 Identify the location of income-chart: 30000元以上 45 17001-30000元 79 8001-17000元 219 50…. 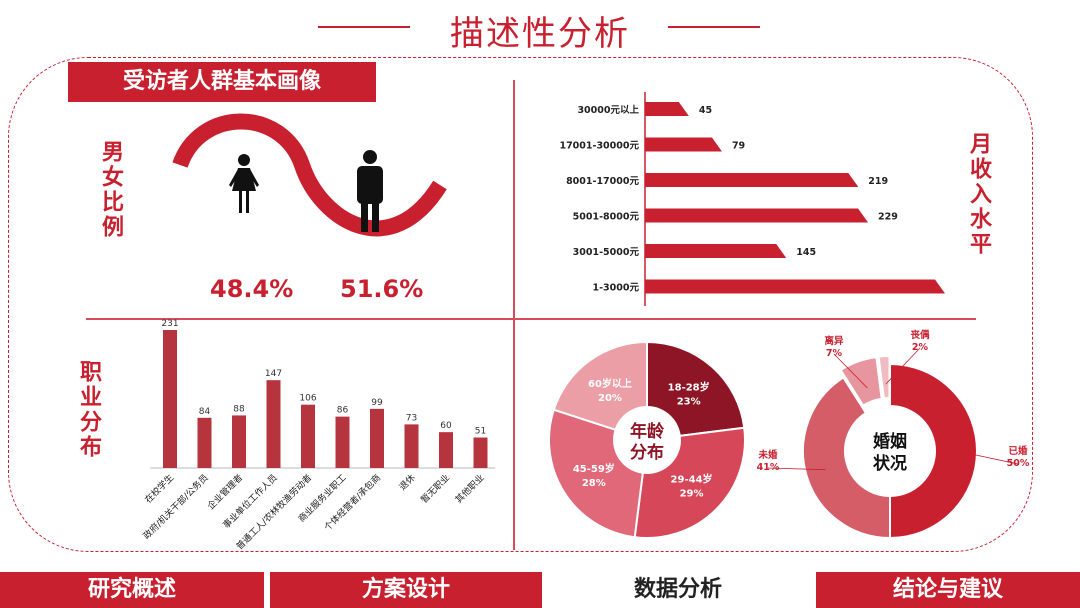
(752, 199).